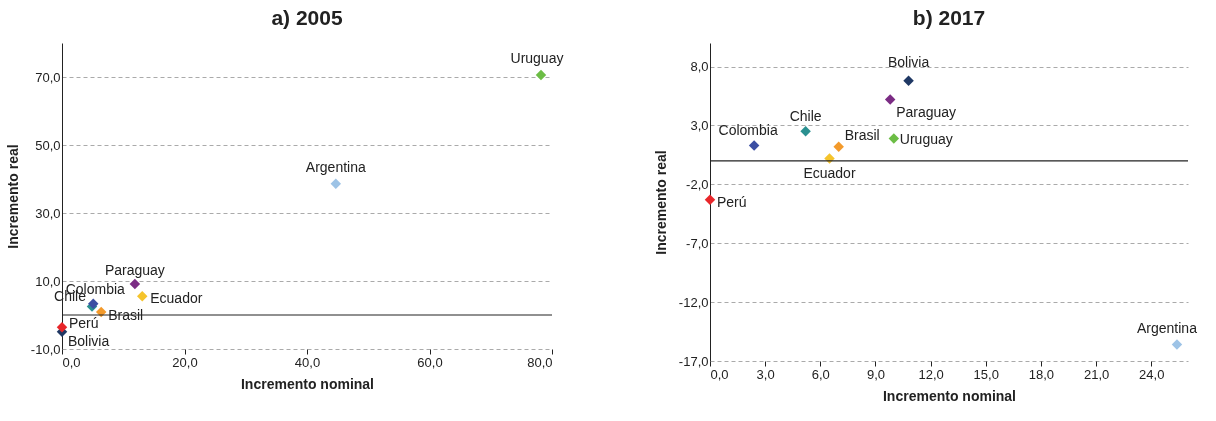 The image size is (1216, 421). Describe the element at coordinates (693, 302) in the screenshot. I see `y-tick-label: -12,0` at that location.